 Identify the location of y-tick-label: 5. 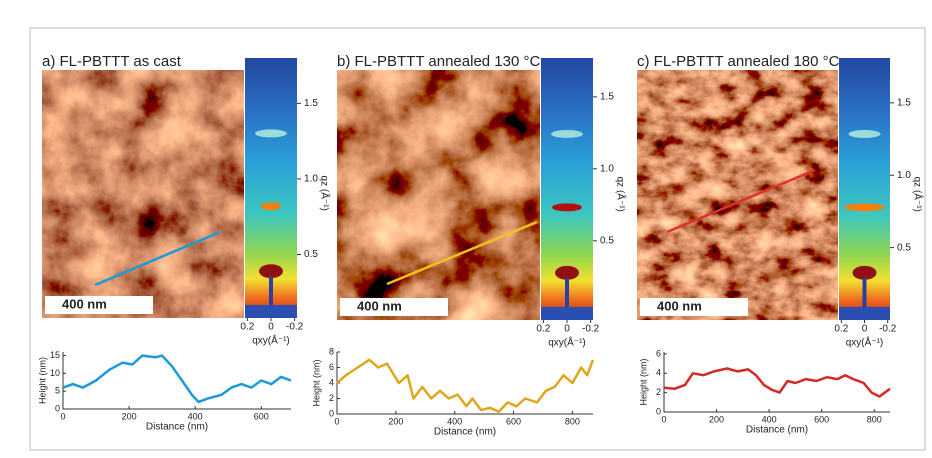
(57, 391).